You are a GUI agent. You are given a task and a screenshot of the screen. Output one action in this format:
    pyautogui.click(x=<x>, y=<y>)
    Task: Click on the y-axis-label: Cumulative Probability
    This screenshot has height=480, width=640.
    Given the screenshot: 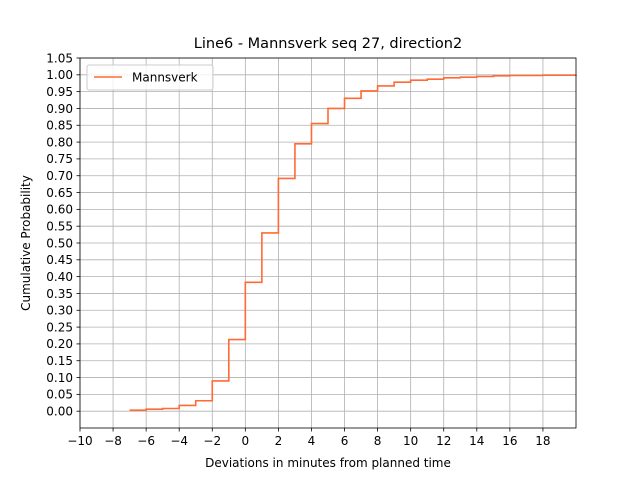 What is the action you would take?
    pyautogui.click(x=26, y=243)
    